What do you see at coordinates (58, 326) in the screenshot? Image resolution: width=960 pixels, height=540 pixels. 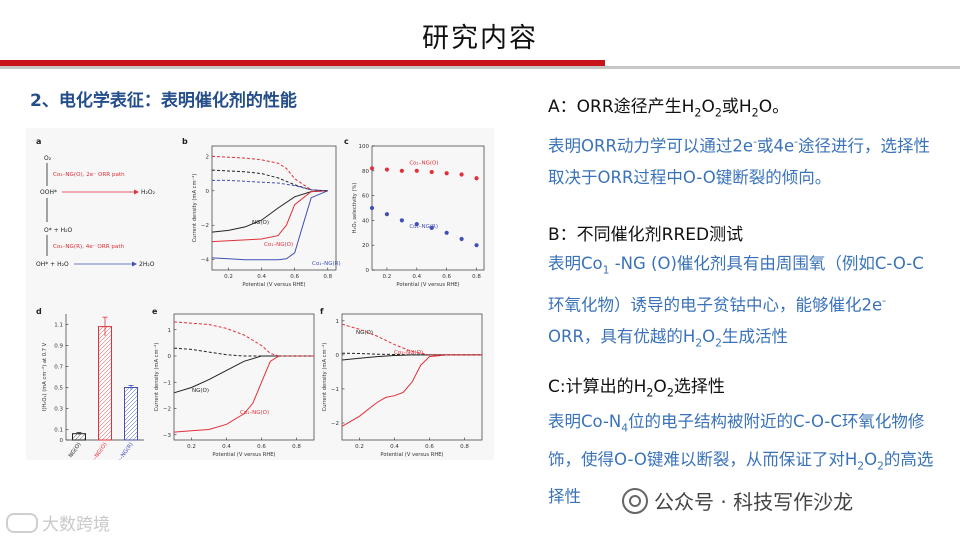 I see `y-tick-label-d-6: 1.1` at bounding box center [58, 326].